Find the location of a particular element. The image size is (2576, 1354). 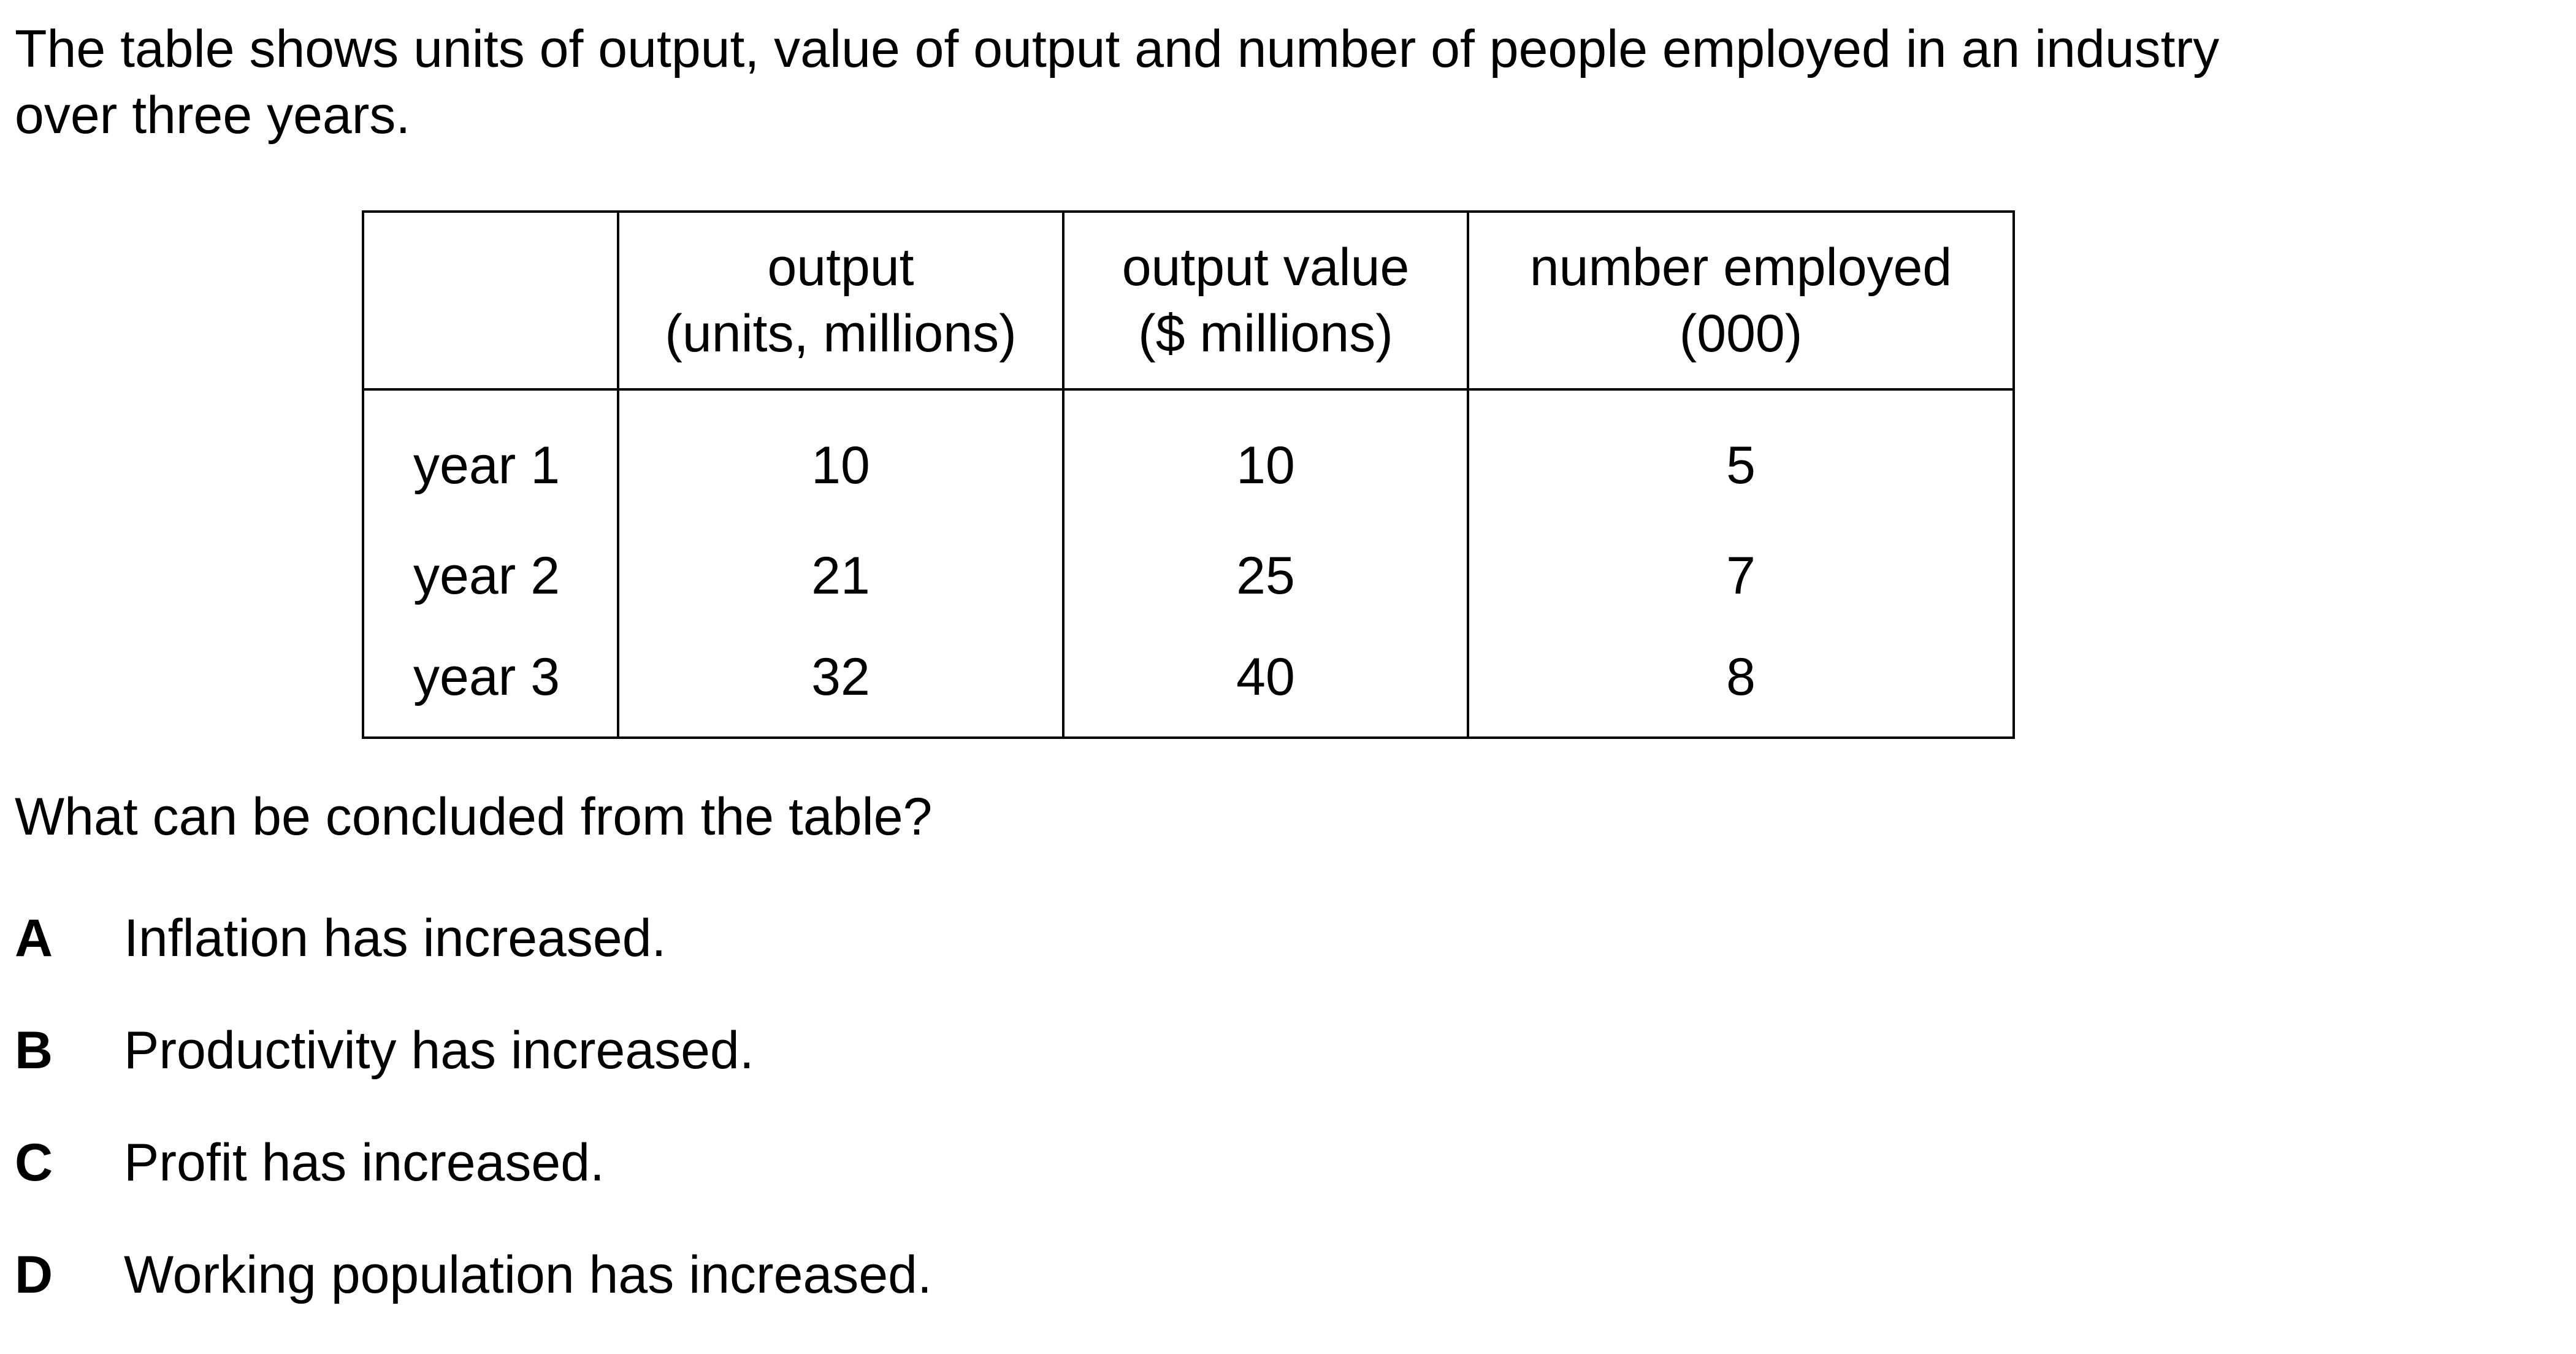

header-line-2: (units, millions) is located at coordinates (841, 333).